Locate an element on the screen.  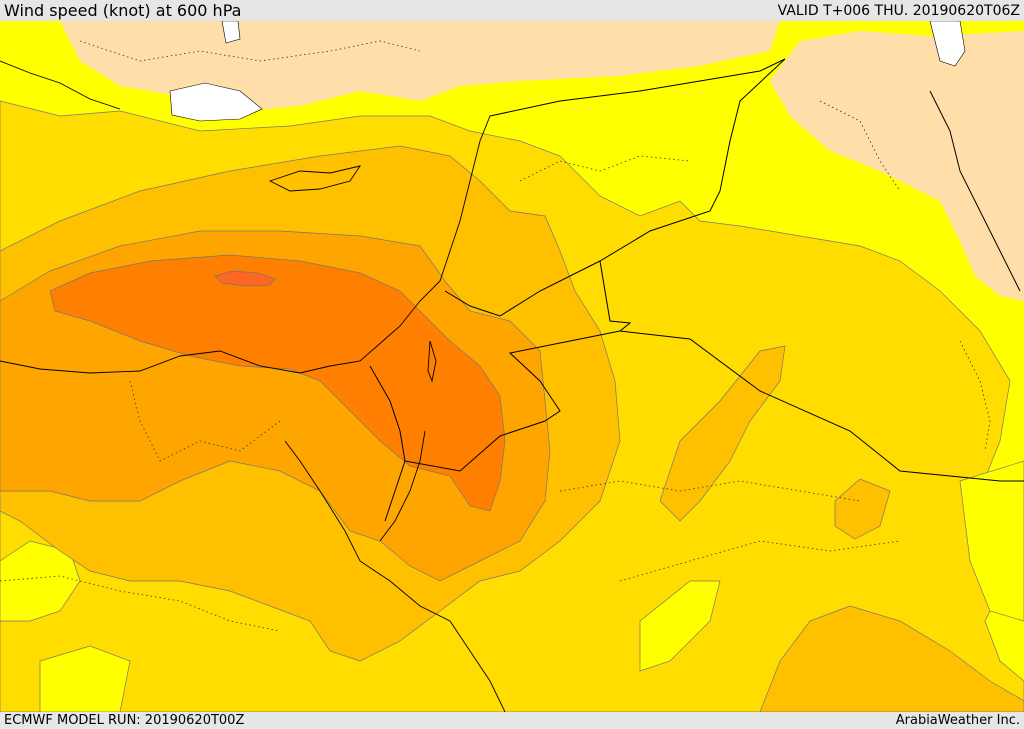
band-6-peak is located at coordinates (245, 278).